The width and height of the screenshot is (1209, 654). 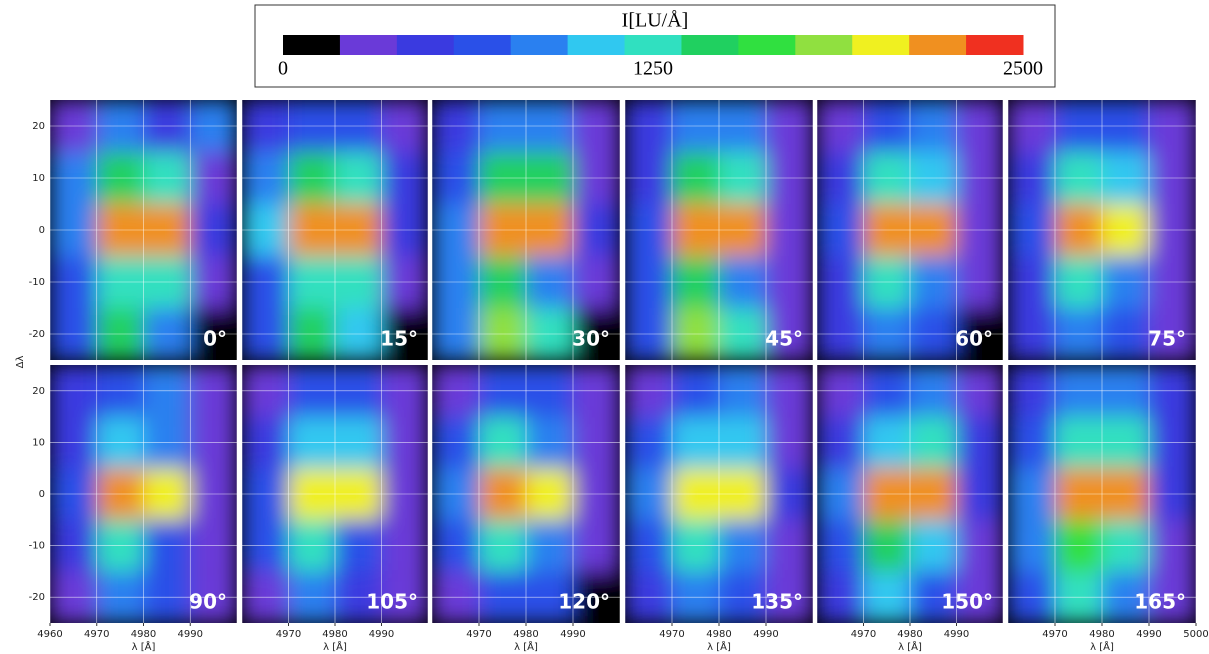 I want to click on panel-label: 135°, so click(x=777, y=602).